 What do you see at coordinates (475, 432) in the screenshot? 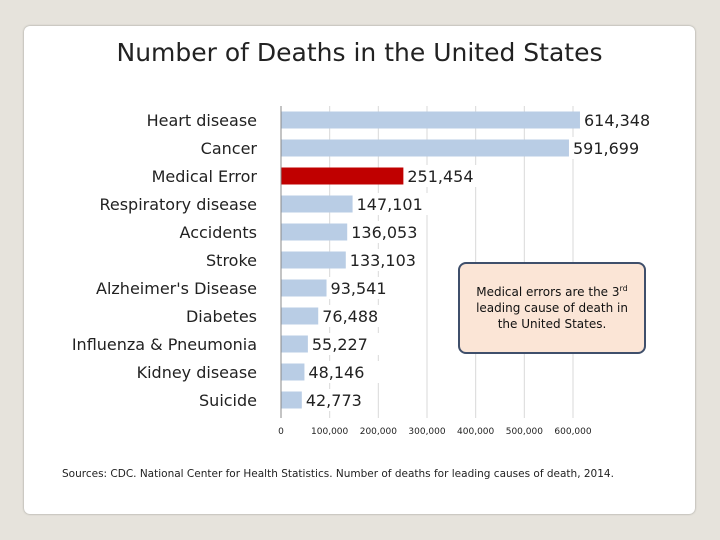
I see `x-tick-label: 400,000` at bounding box center [475, 432].